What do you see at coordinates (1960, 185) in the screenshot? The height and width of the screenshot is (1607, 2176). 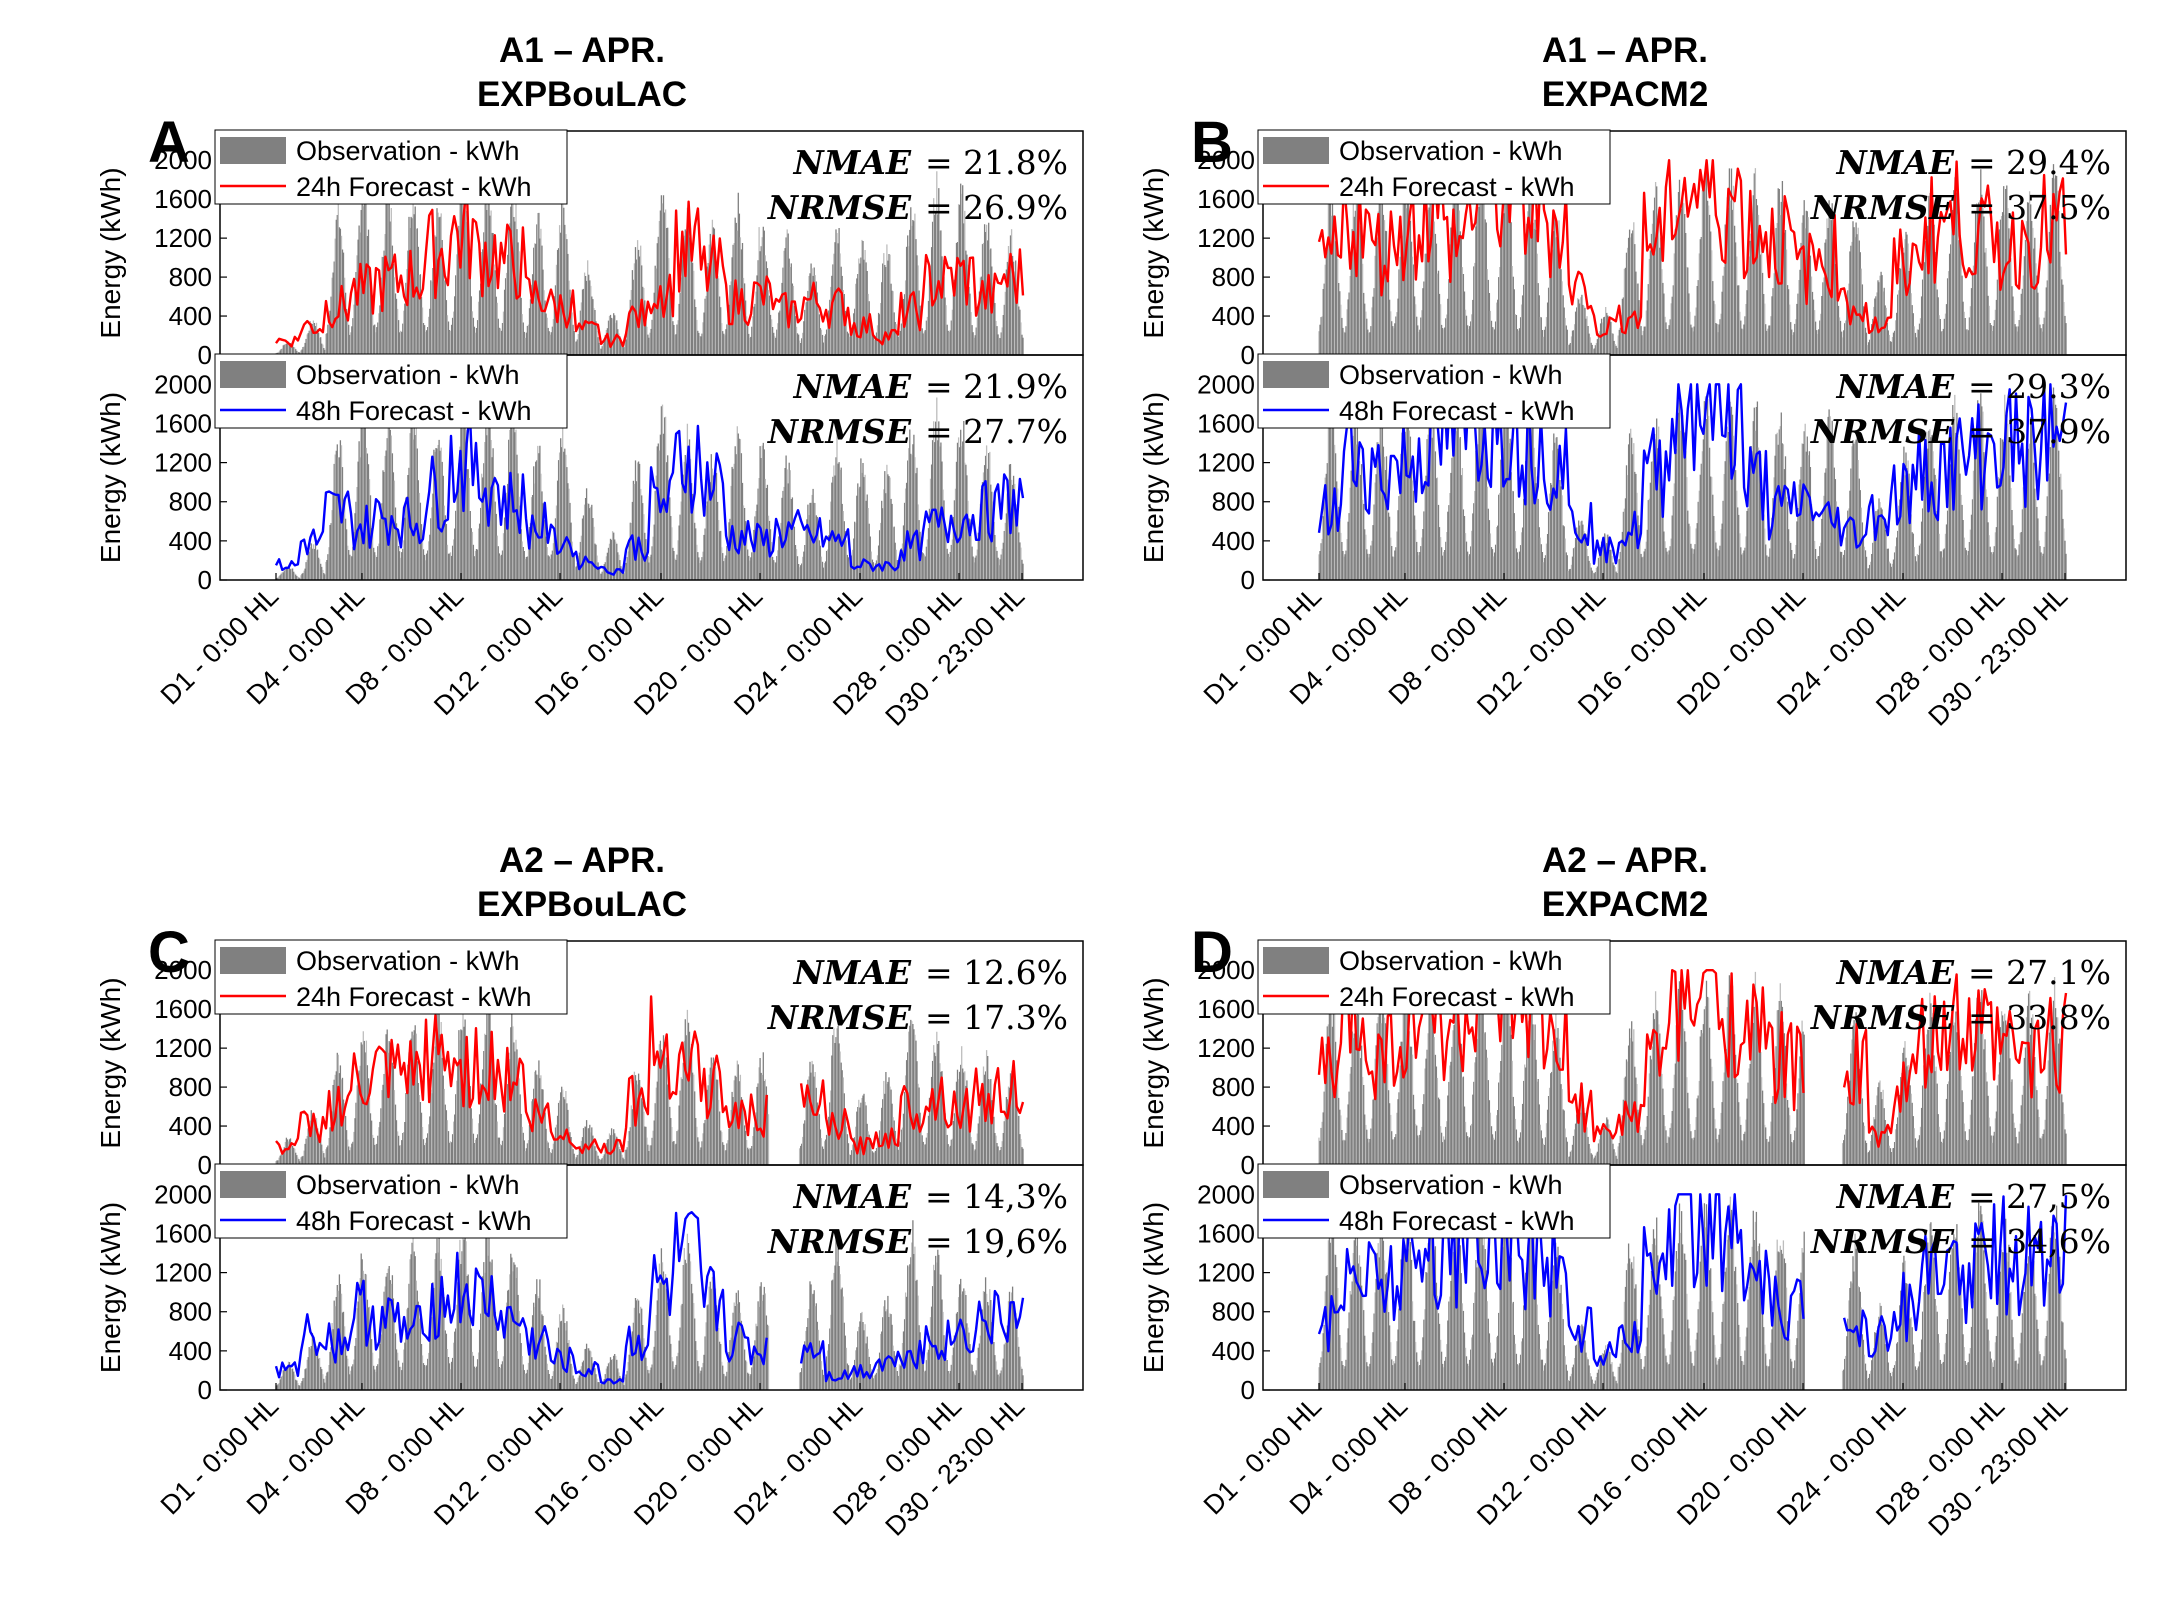 I see `metrics: NMAE = 29.4% NRMSE = 37.5%` at bounding box center [1960, 185].